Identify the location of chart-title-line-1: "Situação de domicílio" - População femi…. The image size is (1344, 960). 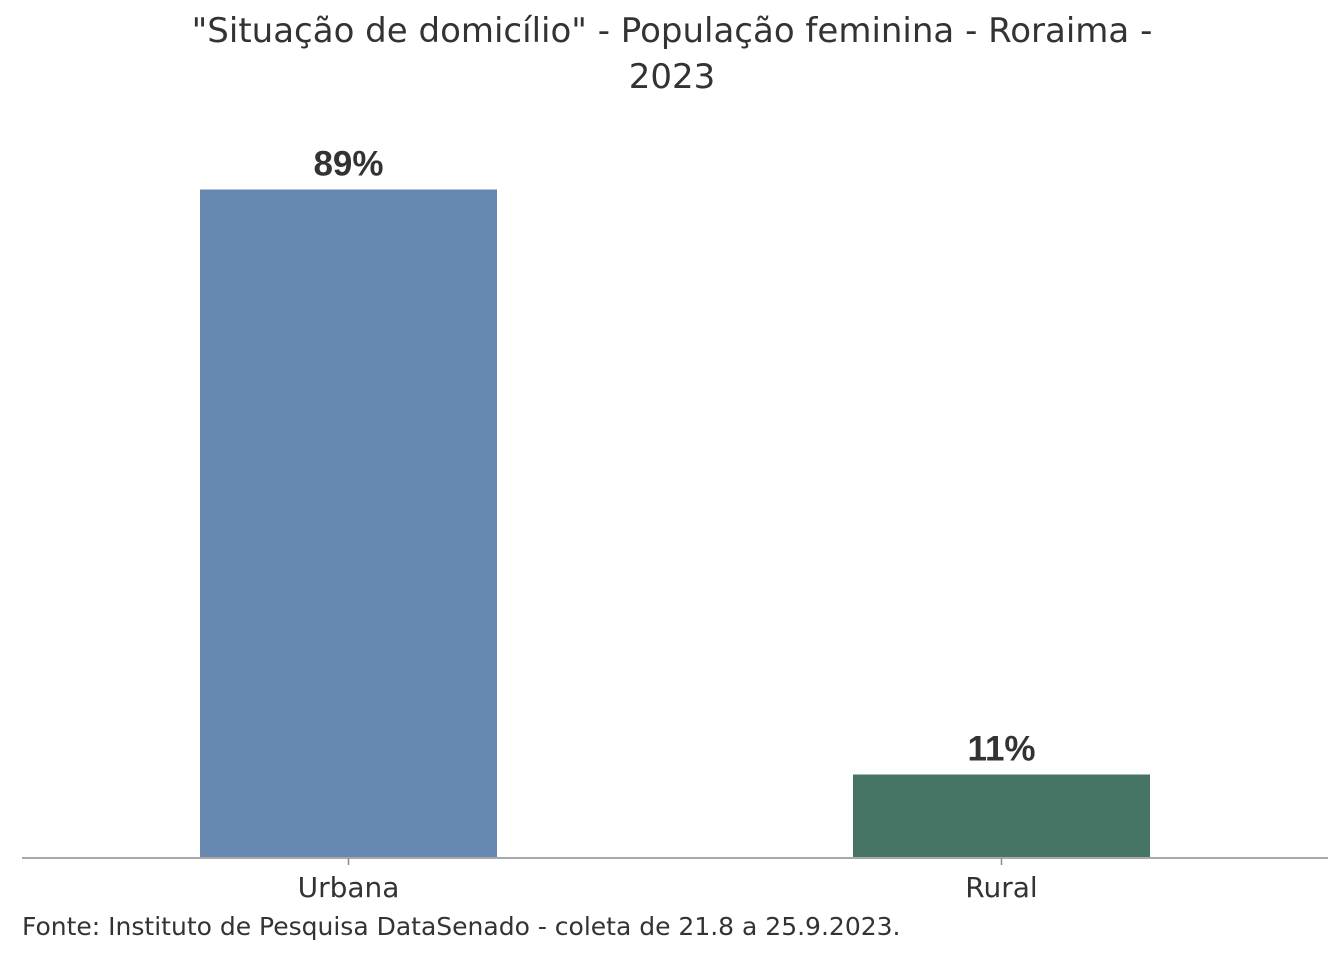
(672, 31).